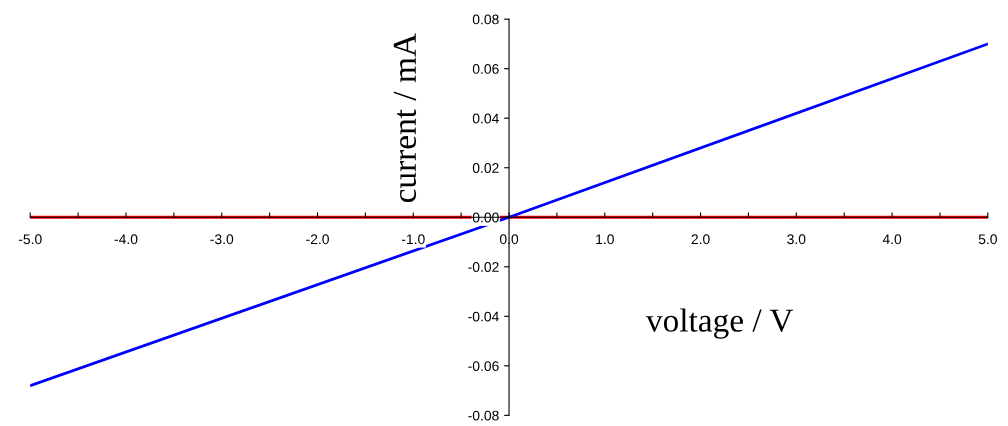 Image resolution: width=1008 pixels, height=426 pixels. Describe the element at coordinates (483, 366) in the screenshot. I see `y-tick-label: -0.06` at that location.